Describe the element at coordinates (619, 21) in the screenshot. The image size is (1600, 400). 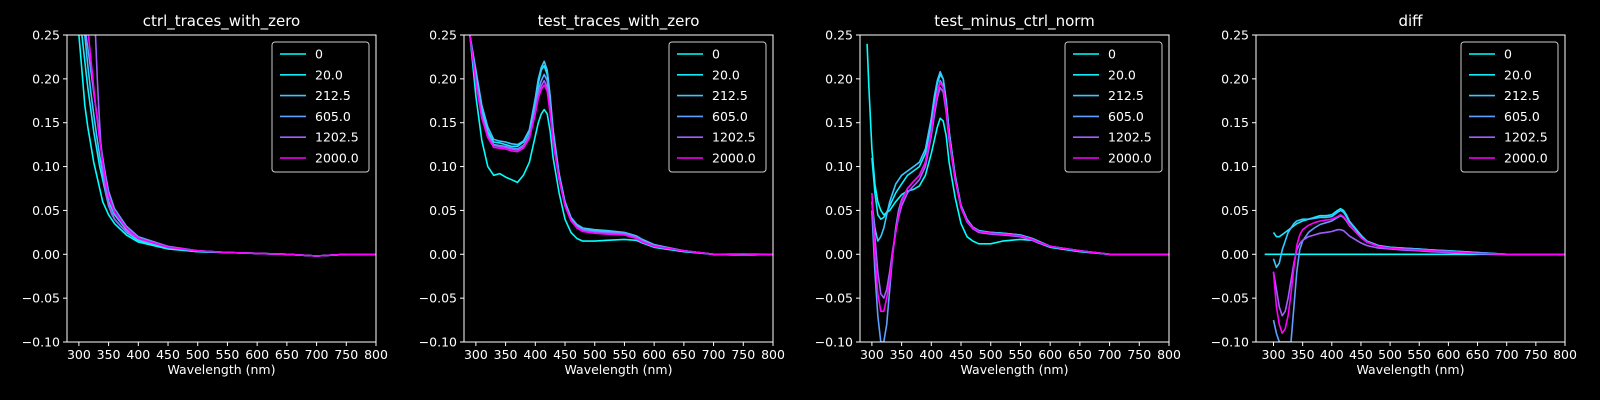
I see `chart-title: test_traces_with_zero` at that location.